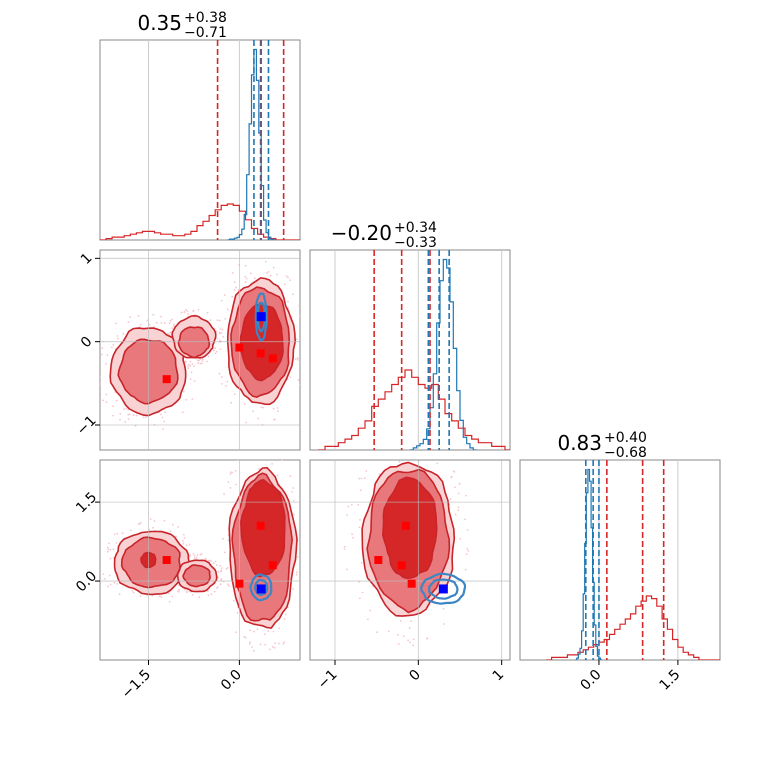 This screenshot has height=760, width=760. Describe the element at coordinates (415, 228) in the screenshot. I see `panel-title-plus: +0.34` at that location.